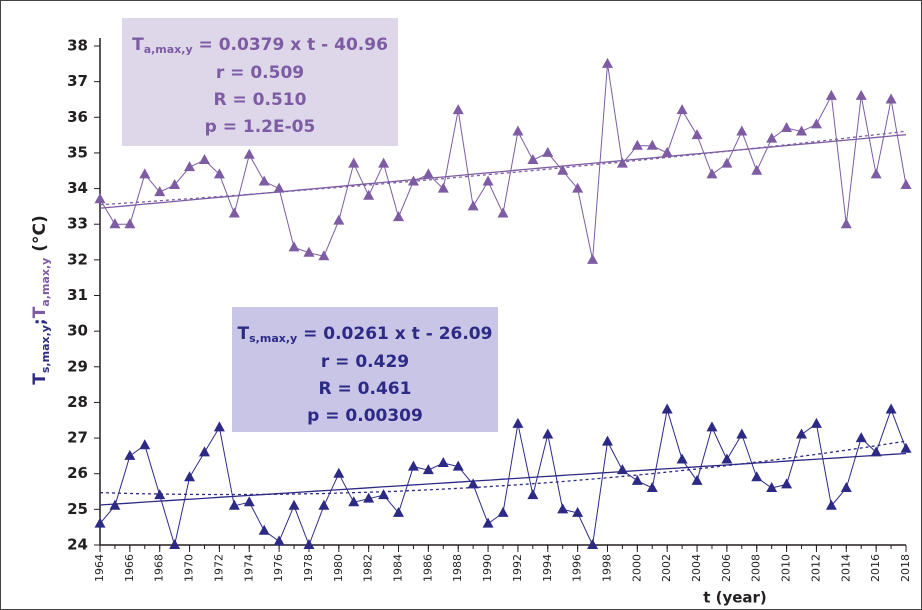  I want to click on trend-curve, so click(503, 468).